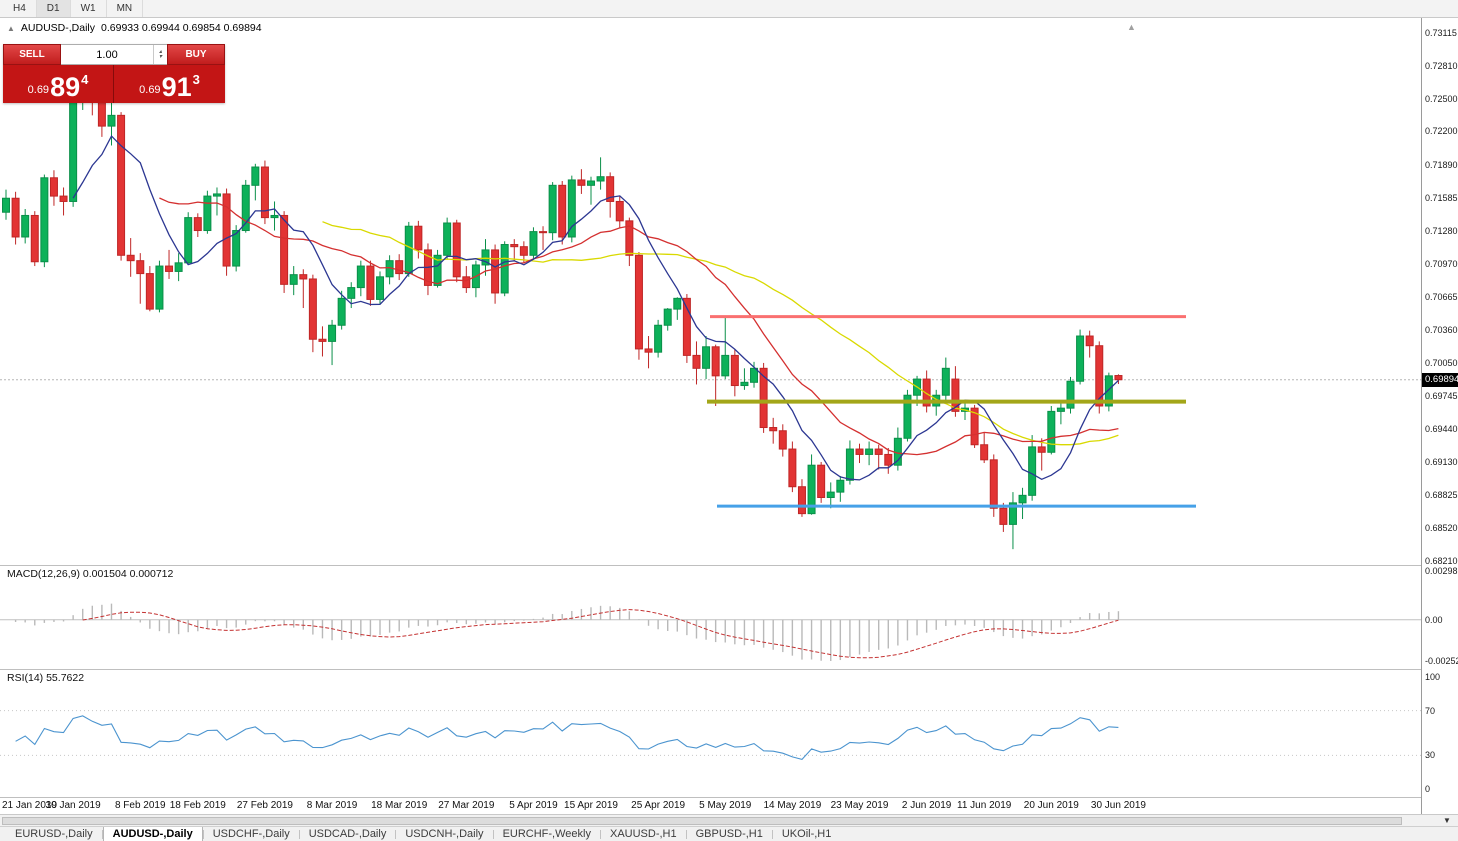  I want to click on sell-price-prefix: 0.69, so click(38, 90).